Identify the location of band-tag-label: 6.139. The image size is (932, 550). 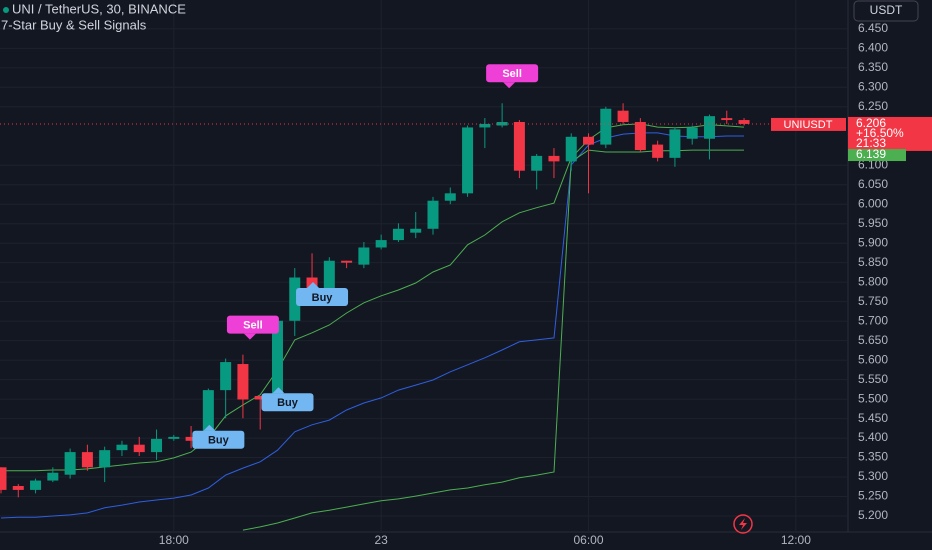
(871, 154).